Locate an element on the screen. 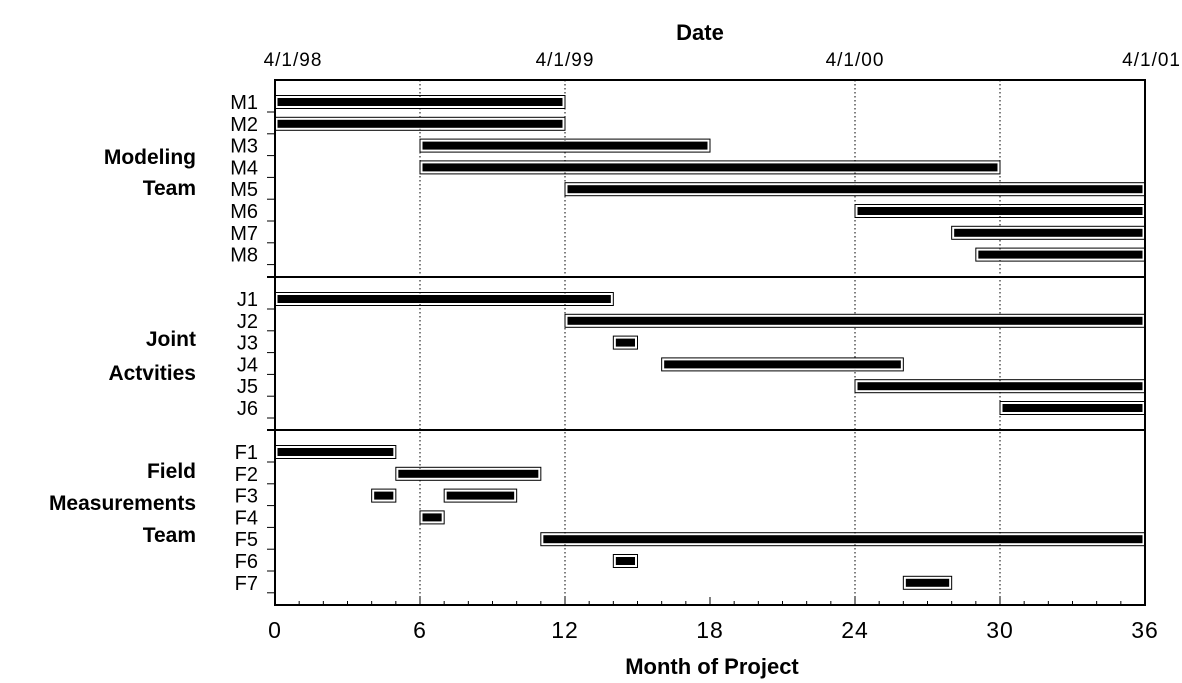  task-label: J5 is located at coordinates (247, 387).